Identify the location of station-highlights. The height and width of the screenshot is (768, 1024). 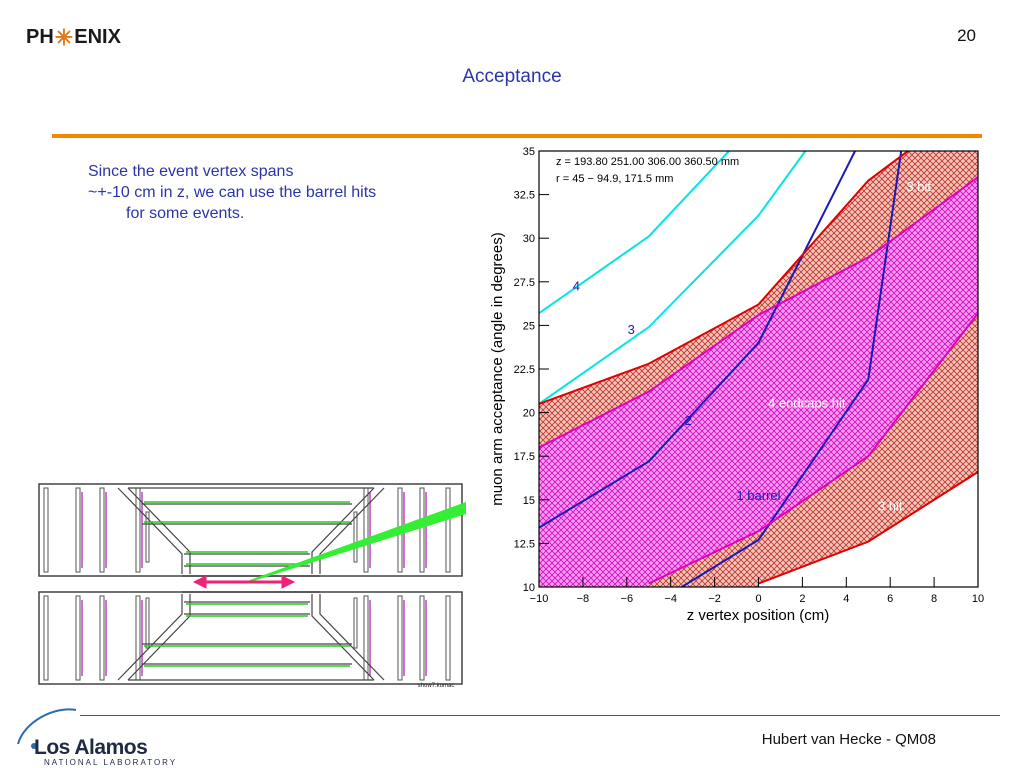
(254, 584).